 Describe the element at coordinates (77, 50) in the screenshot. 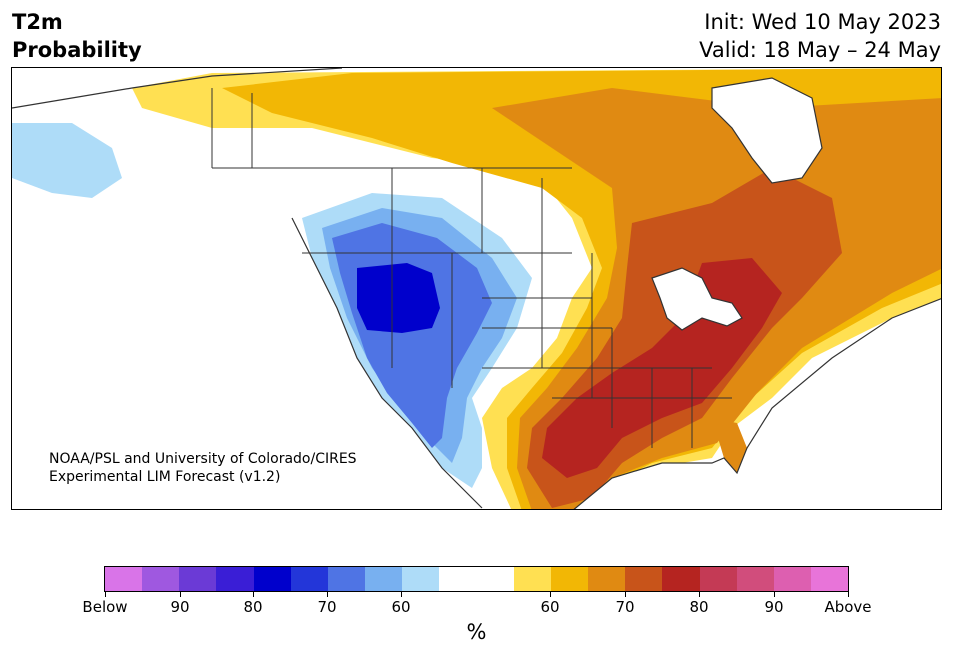

I see `title-line-2: Probability` at that location.